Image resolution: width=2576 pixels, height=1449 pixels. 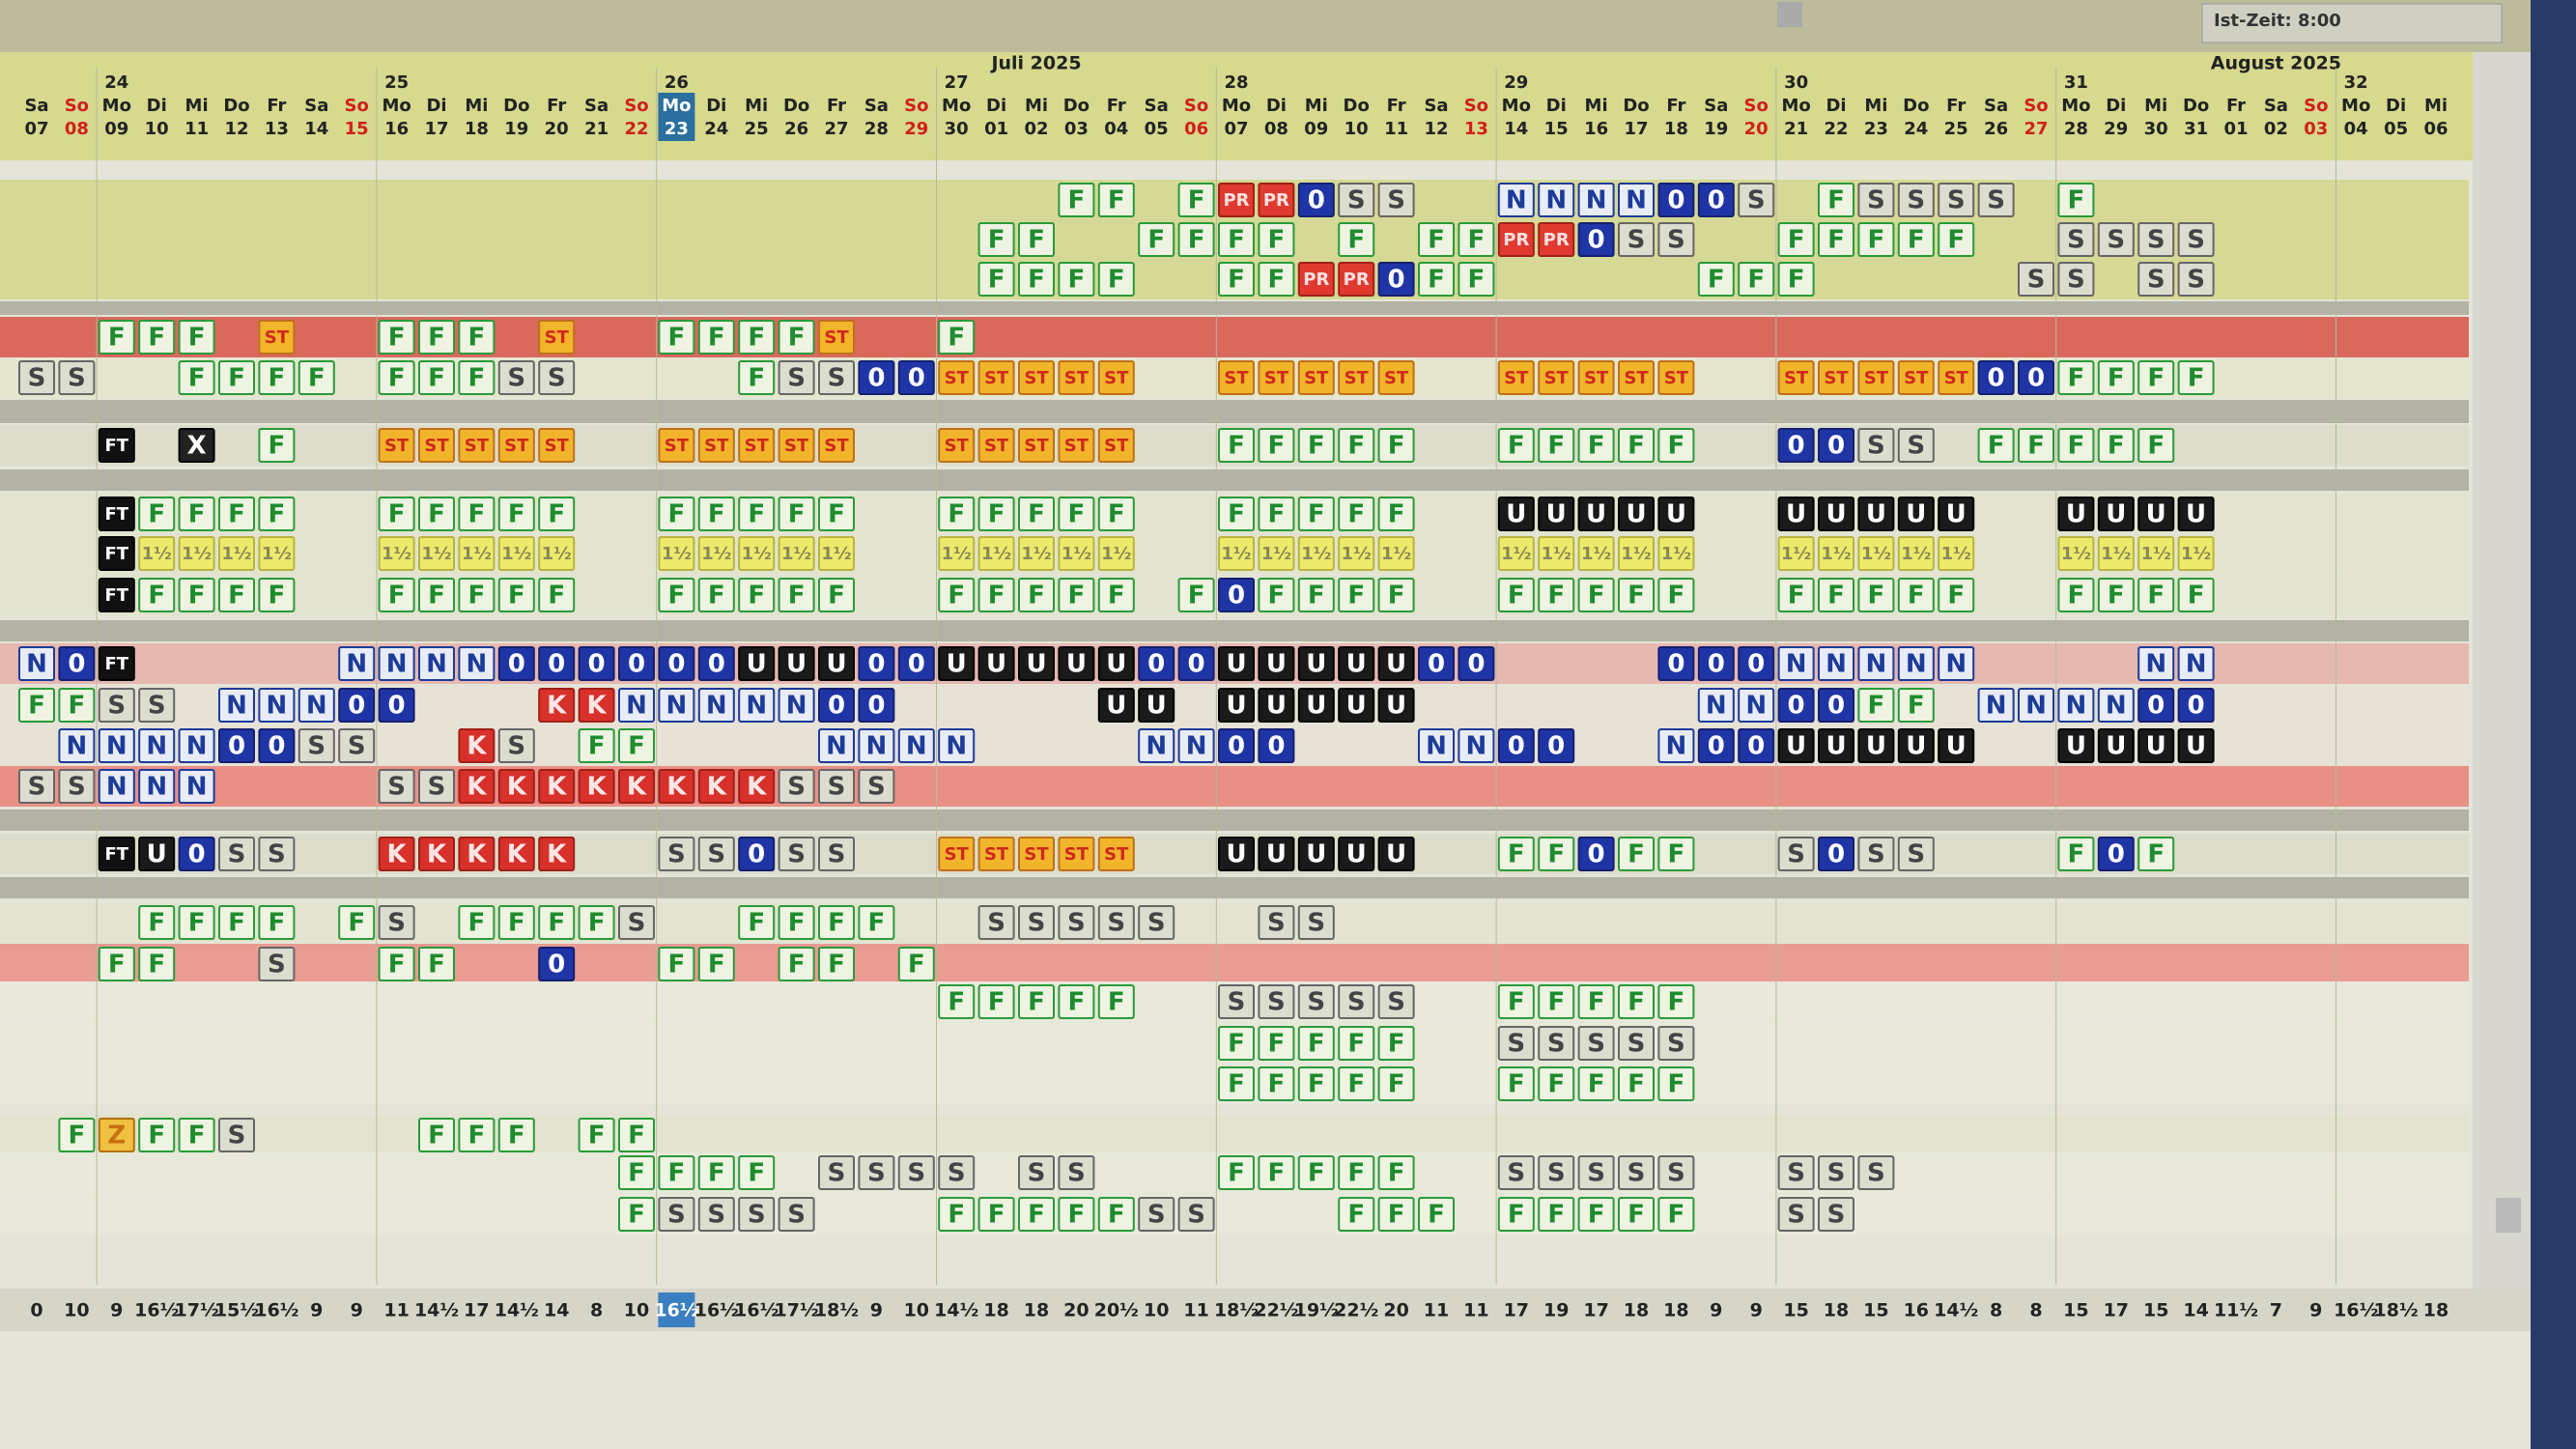 I want to click on week-number: 31, so click(x=2076, y=82).